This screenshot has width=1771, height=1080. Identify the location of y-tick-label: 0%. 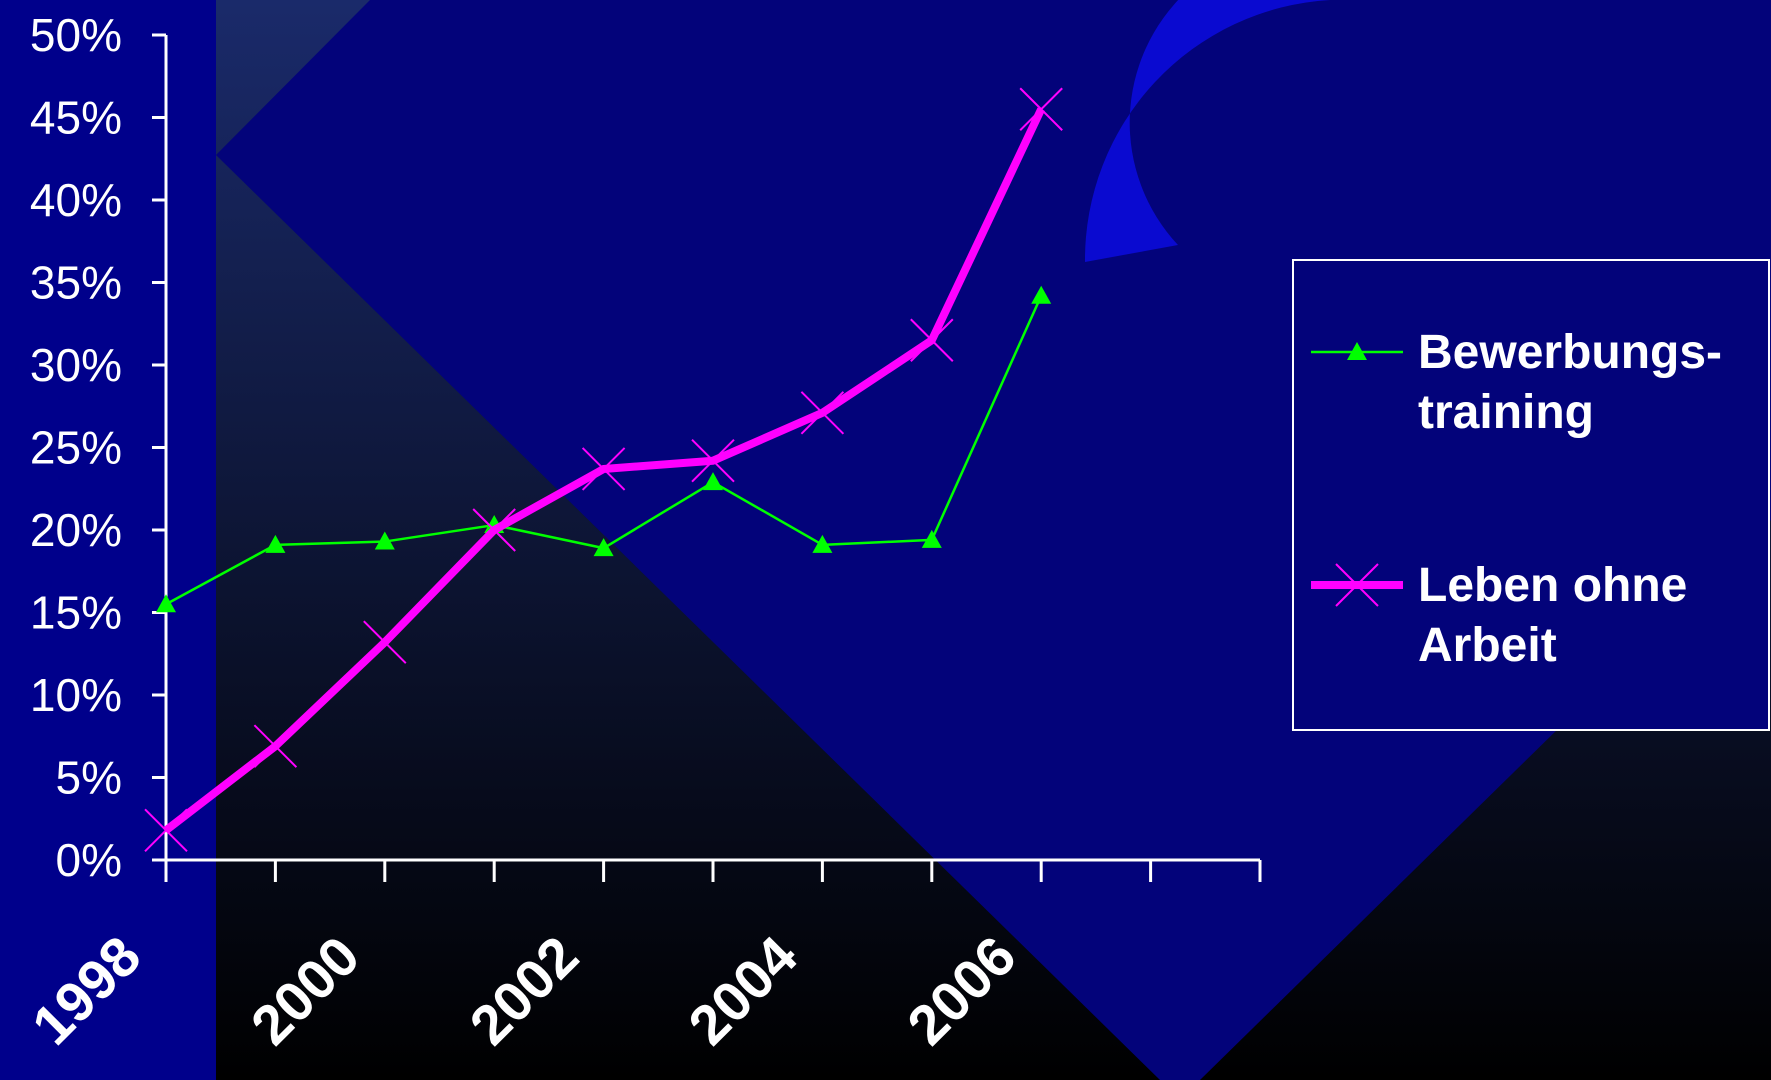
(89, 860).